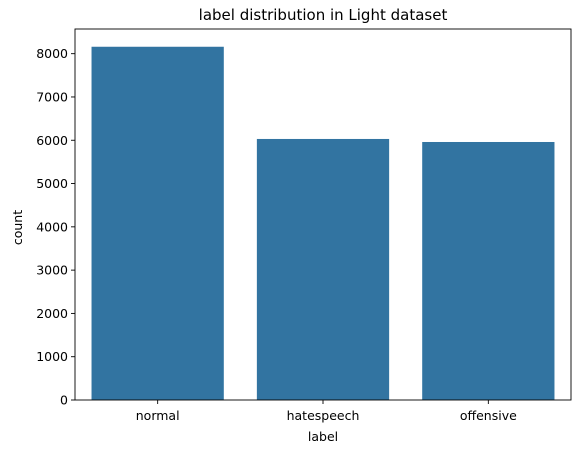 The width and height of the screenshot is (580, 453). What do you see at coordinates (323, 436) in the screenshot?
I see `x-axis-label: label` at bounding box center [323, 436].